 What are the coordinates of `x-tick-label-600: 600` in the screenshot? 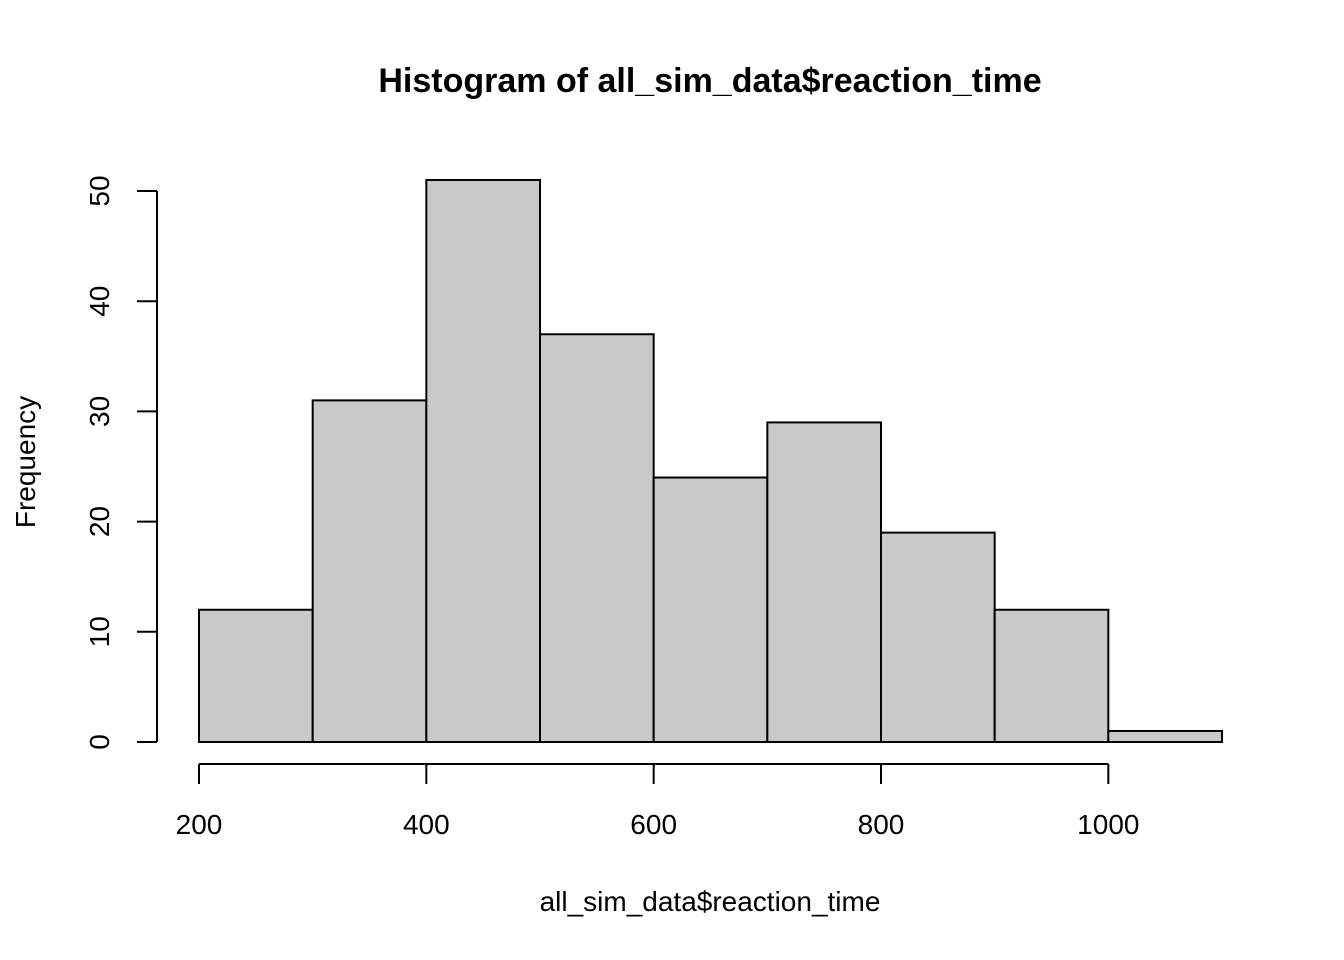 It's located at (653, 824).